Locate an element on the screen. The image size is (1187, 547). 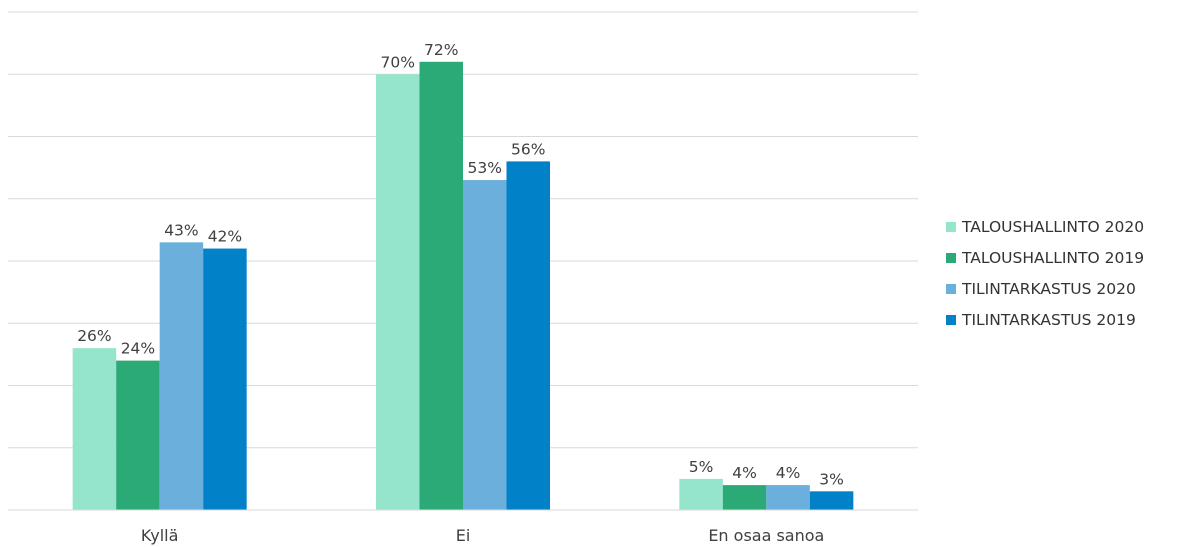
data-label: 5% is located at coordinates (701, 467).